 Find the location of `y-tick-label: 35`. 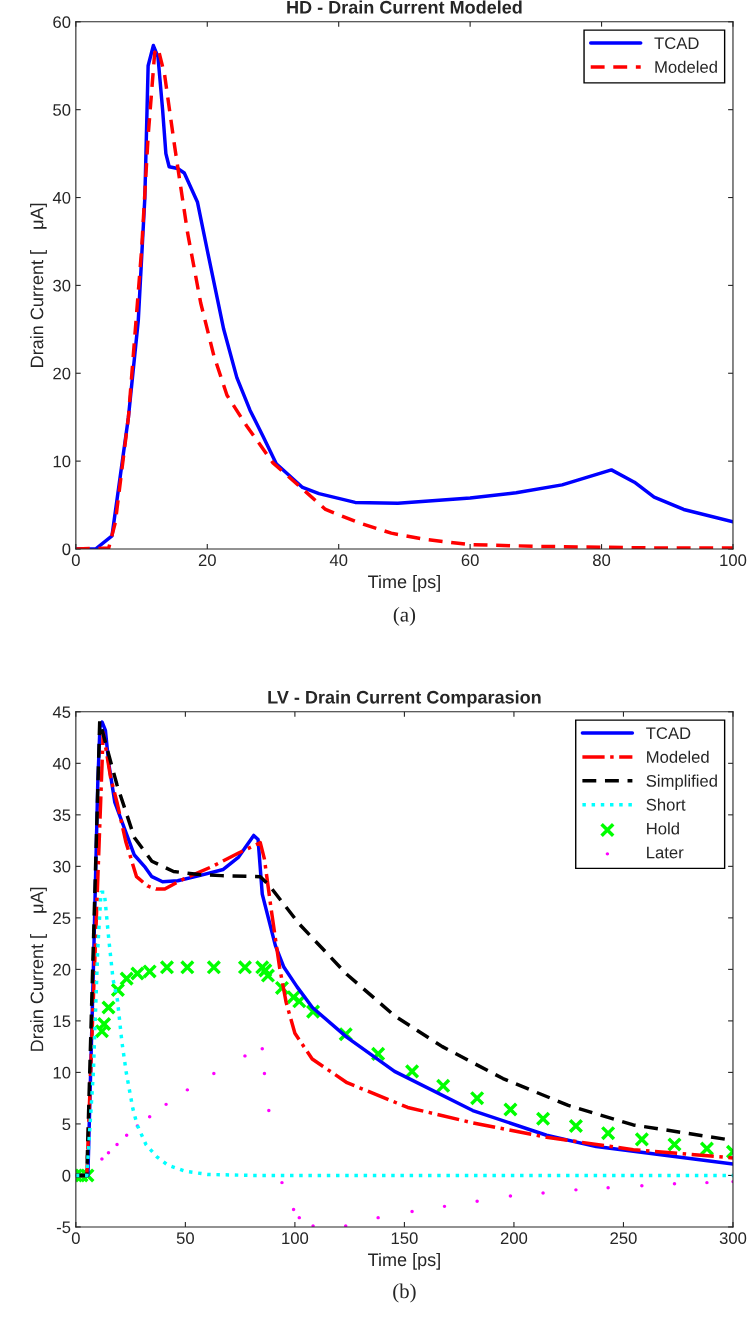

y-tick-label: 35 is located at coordinates (62, 815).